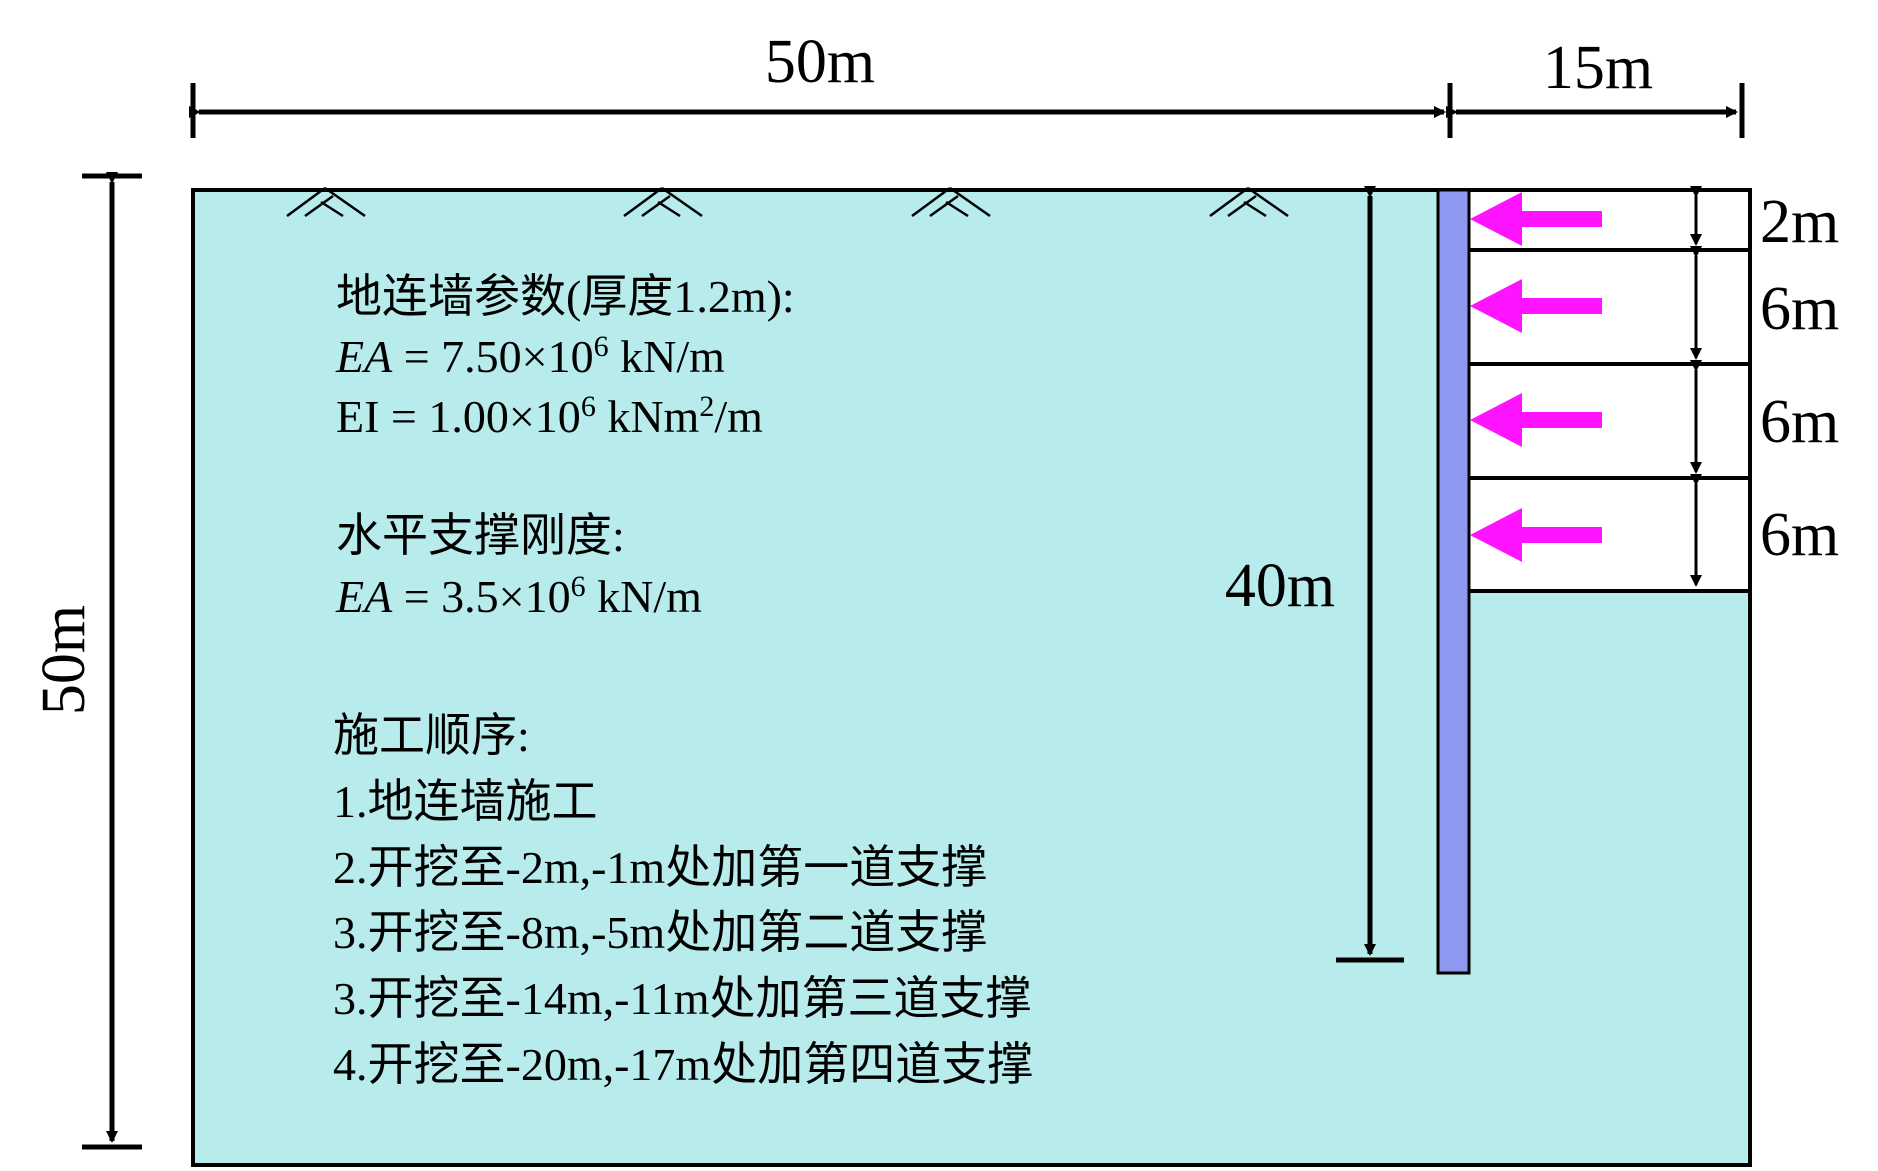 This screenshot has width=1878, height=1171. I want to click on sequence-step-2: 2.开挖至-2m,-1m处加第一道支撑, so click(660, 867).